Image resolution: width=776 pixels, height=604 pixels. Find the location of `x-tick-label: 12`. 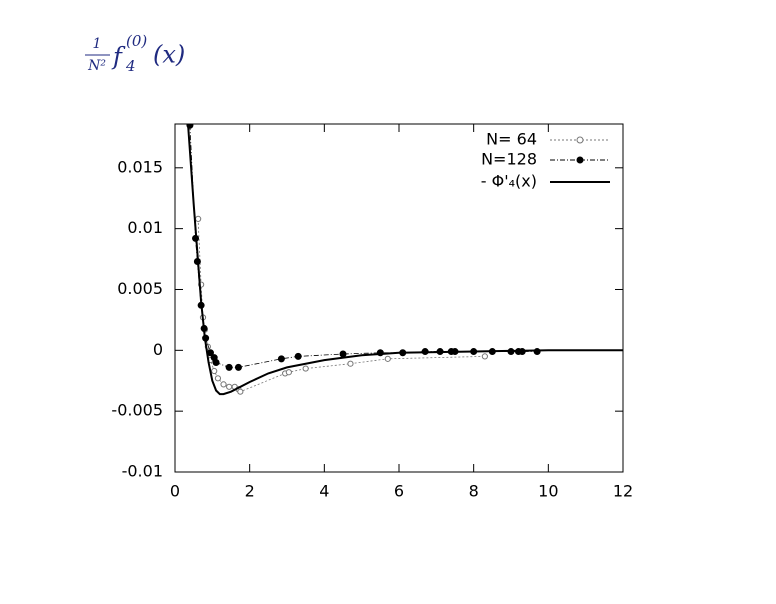

x-tick-label: 12 is located at coordinates (623, 491).